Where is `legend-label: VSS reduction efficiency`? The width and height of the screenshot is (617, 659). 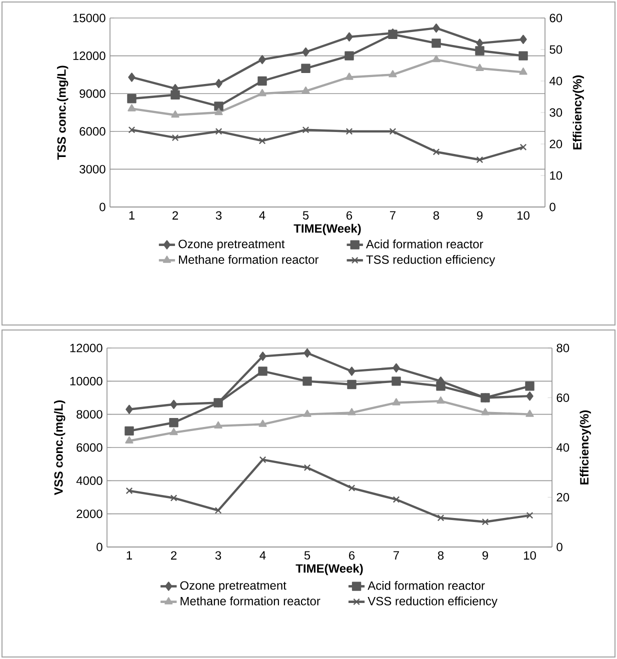 legend-label: VSS reduction efficiency is located at coordinates (433, 602).